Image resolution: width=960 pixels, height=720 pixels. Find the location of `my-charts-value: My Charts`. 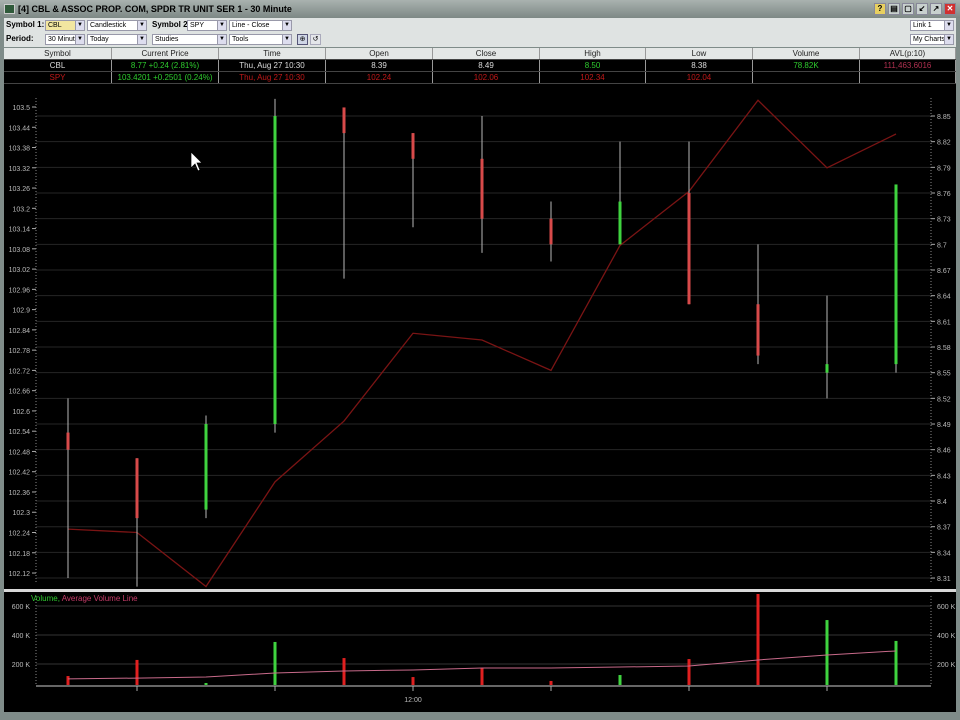

my-charts-value: My Charts is located at coordinates (929, 39).